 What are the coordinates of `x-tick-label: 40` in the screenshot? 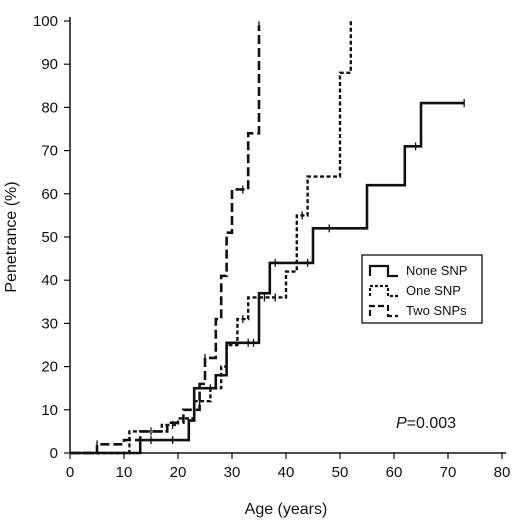 It's located at (286, 472).